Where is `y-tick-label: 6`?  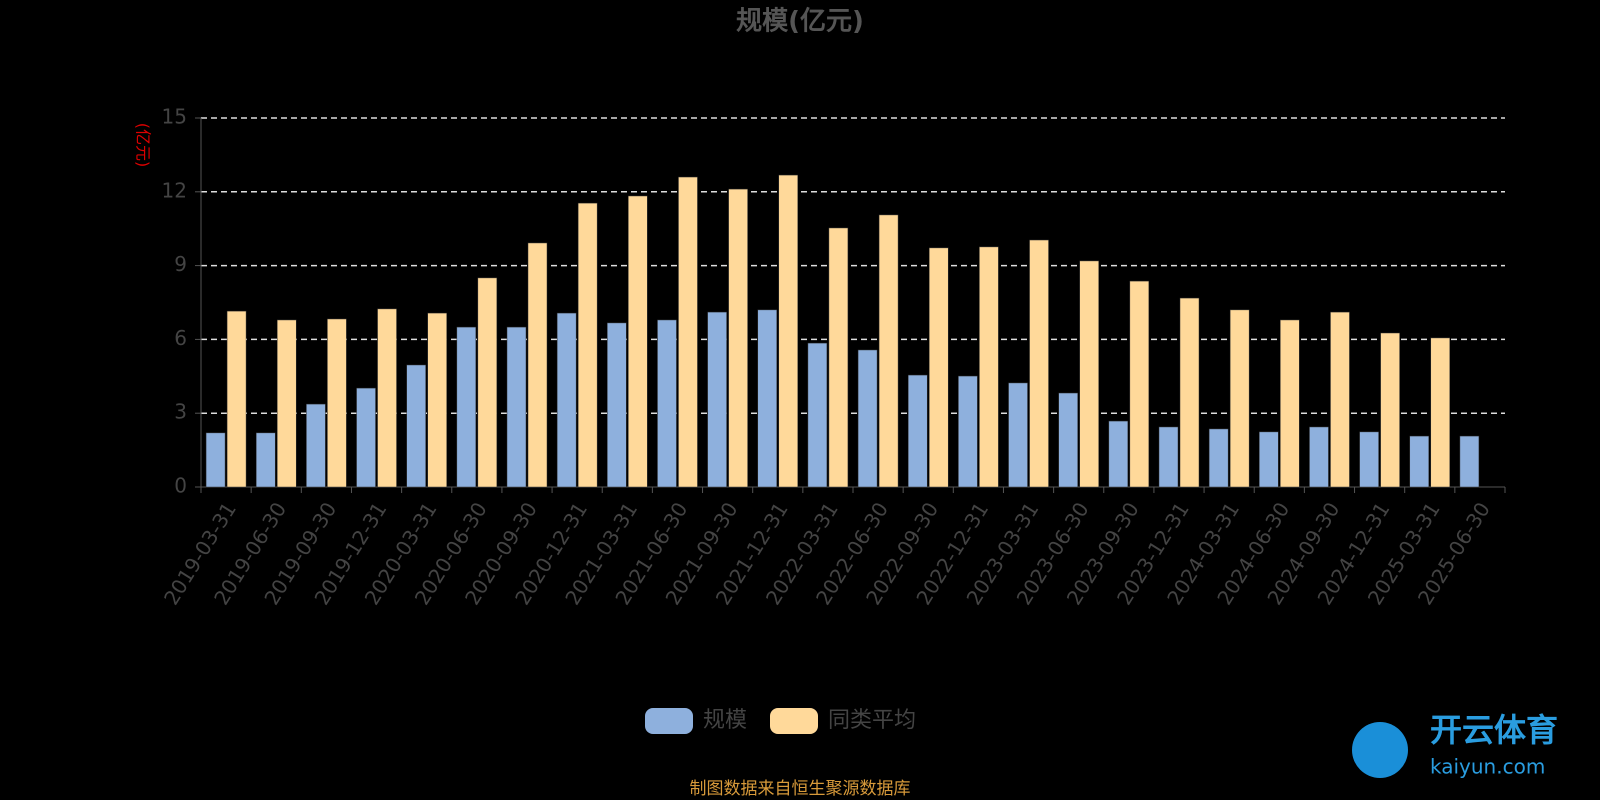 y-tick-label: 6 is located at coordinates (180, 338).